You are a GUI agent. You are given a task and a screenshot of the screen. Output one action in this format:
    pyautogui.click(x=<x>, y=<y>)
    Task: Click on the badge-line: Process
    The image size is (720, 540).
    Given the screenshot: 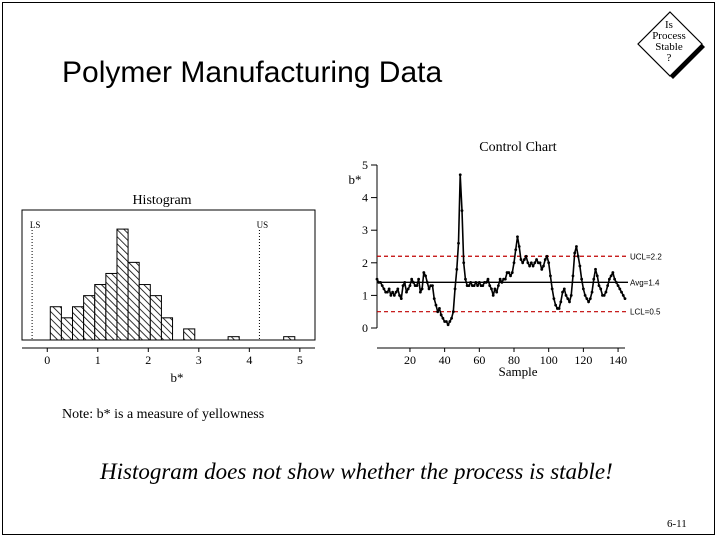 What is the action you would take?
    pyautogui.click(x=669, y=36)
    